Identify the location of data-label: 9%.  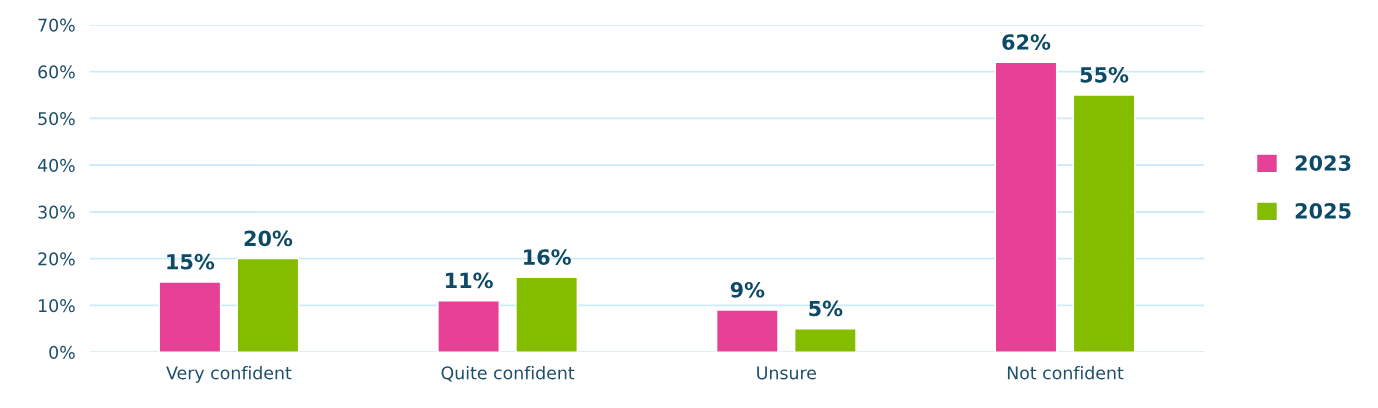
(747, 289).